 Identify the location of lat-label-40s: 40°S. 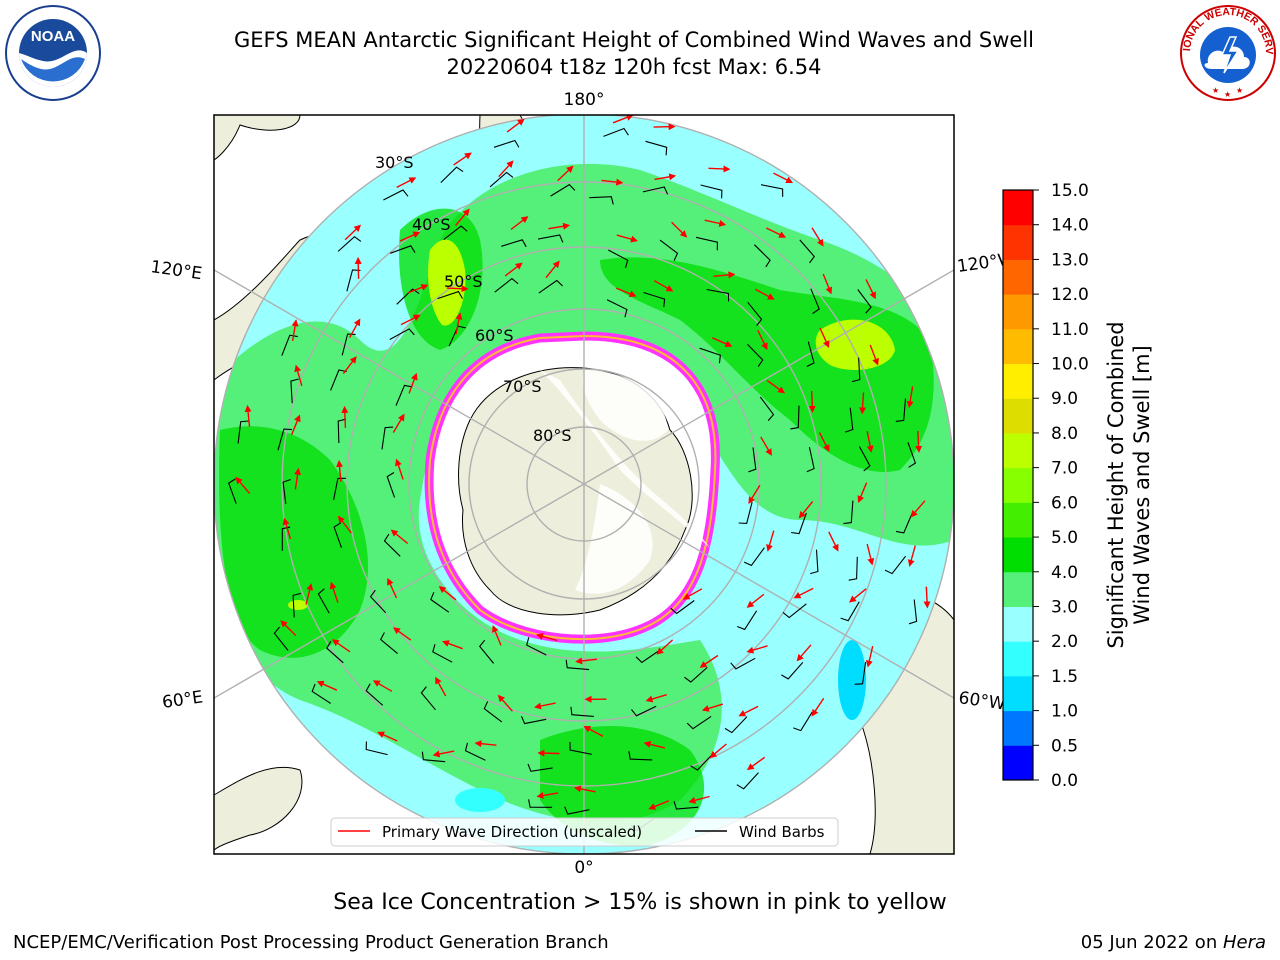
(431, 224).